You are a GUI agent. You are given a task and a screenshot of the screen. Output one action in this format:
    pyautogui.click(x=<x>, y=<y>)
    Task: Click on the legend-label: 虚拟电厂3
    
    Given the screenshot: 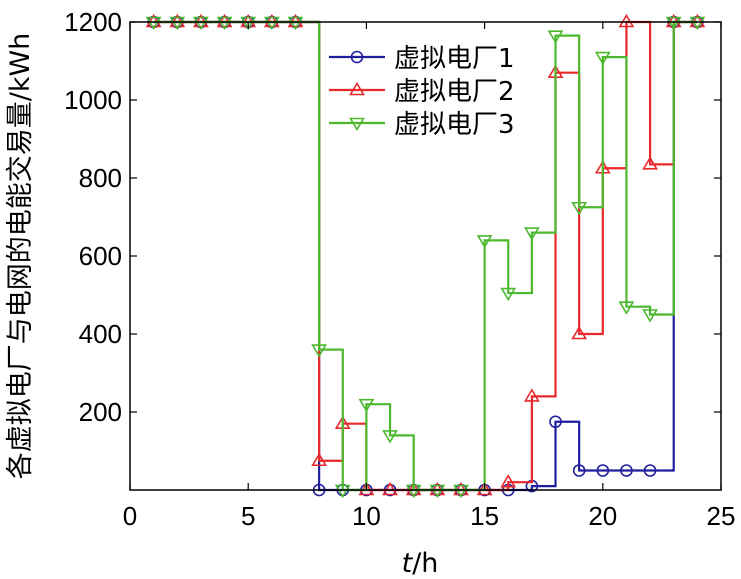 What is the action you would take?
    pyautogui.click(x=454, y=125)
    